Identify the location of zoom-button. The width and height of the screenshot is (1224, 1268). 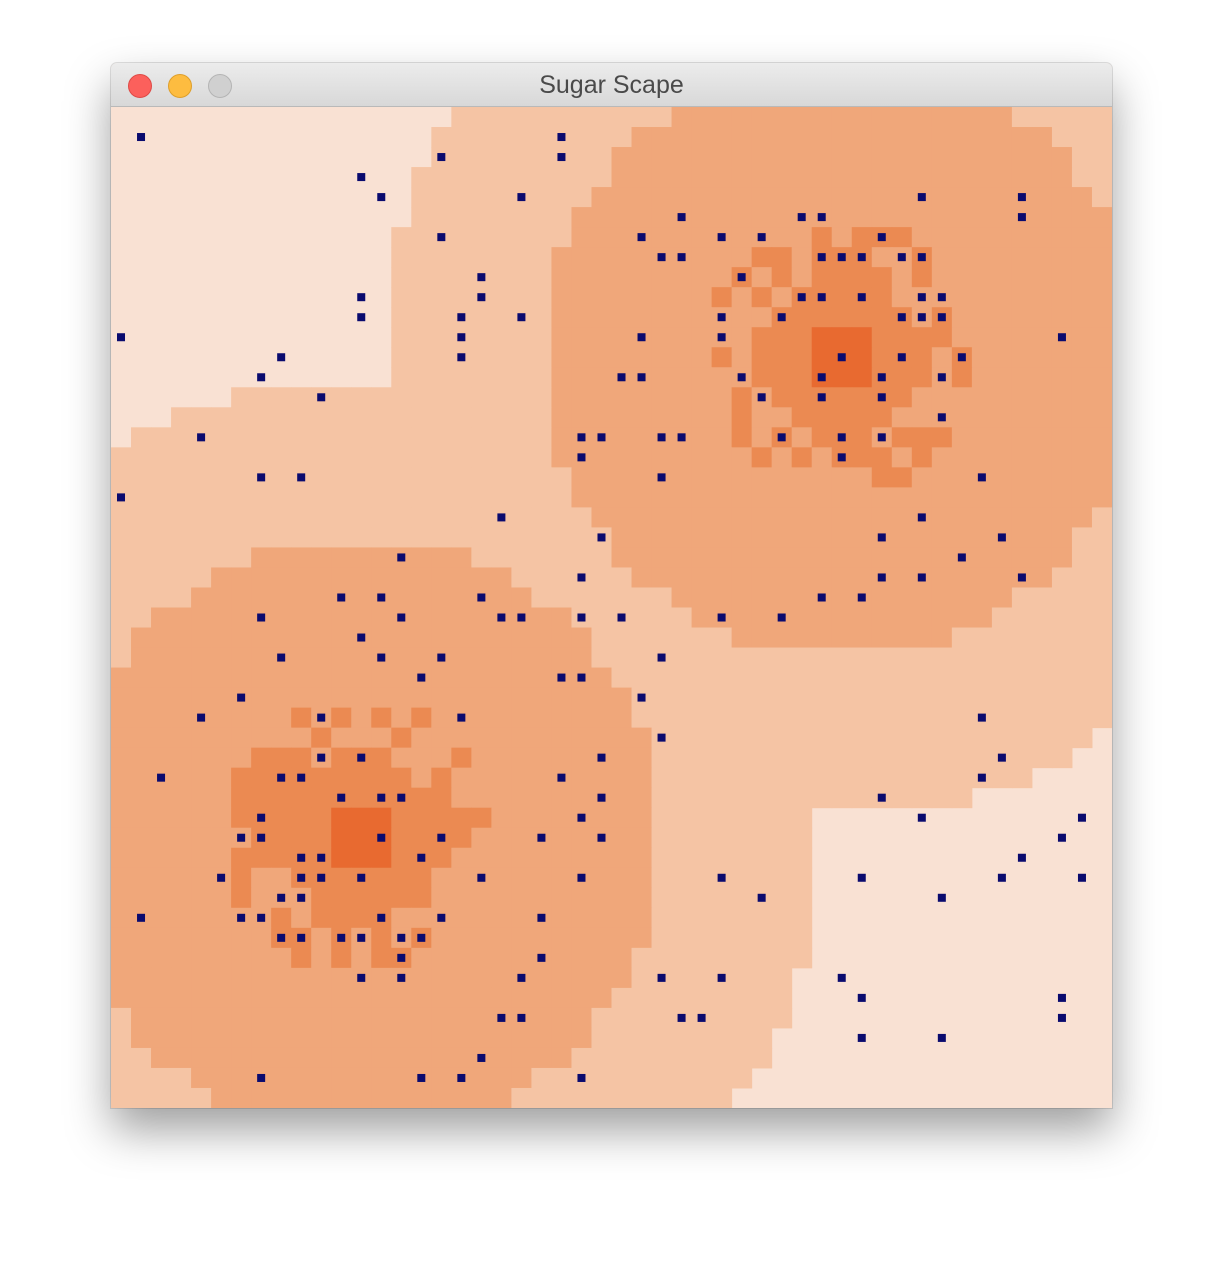
(220, 86).